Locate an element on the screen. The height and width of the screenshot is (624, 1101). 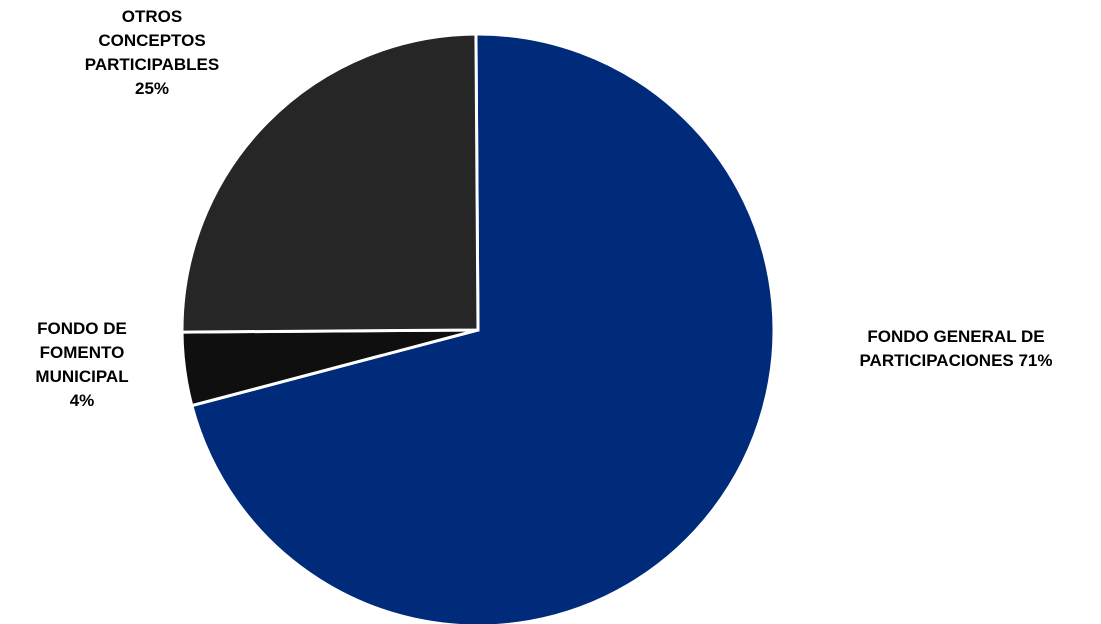
slice-label-line: OTROS is located at coordinates (152, 16).